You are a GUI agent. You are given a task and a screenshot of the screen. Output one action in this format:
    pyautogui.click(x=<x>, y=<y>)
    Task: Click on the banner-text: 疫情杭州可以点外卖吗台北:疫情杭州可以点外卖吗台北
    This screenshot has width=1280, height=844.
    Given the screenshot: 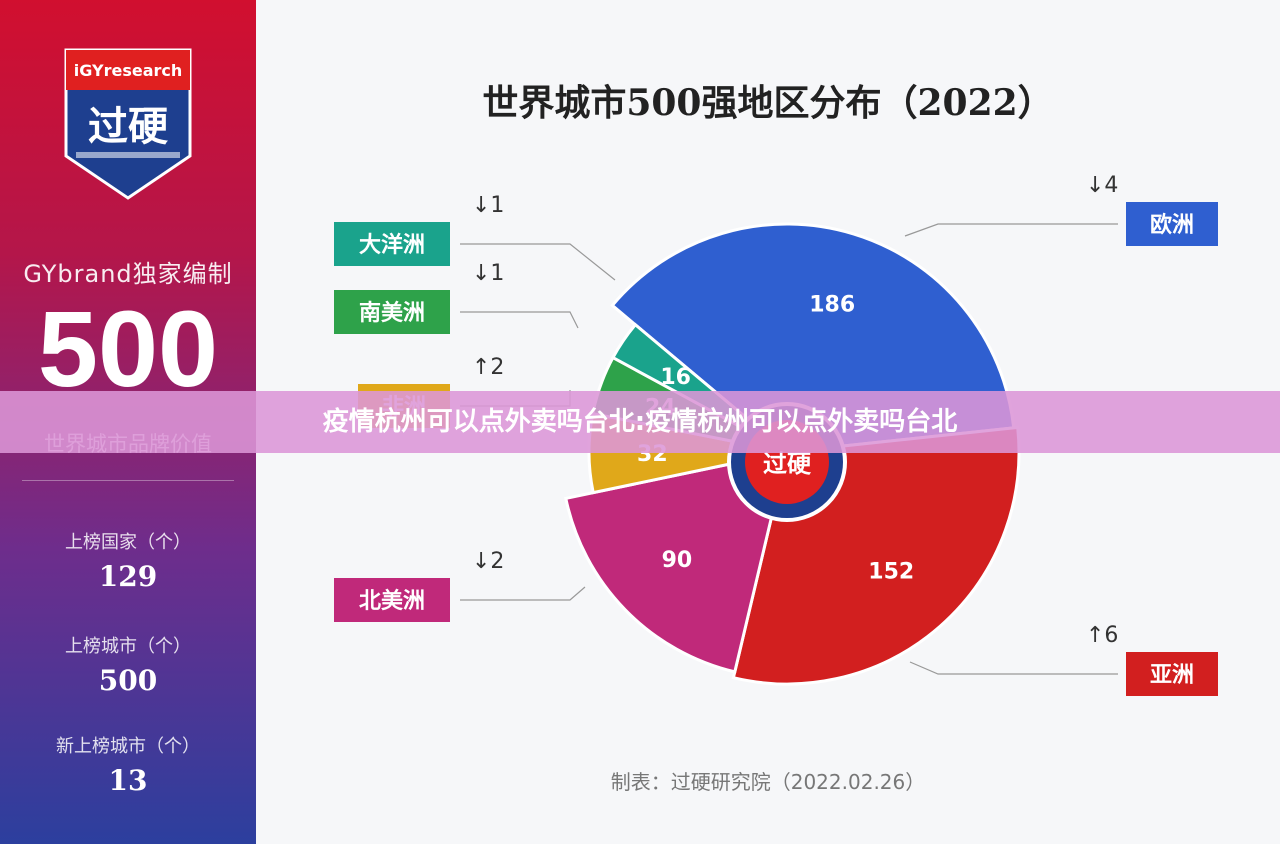 What is the action you would take?
    pyautogui.click(x=640, y=422)
    